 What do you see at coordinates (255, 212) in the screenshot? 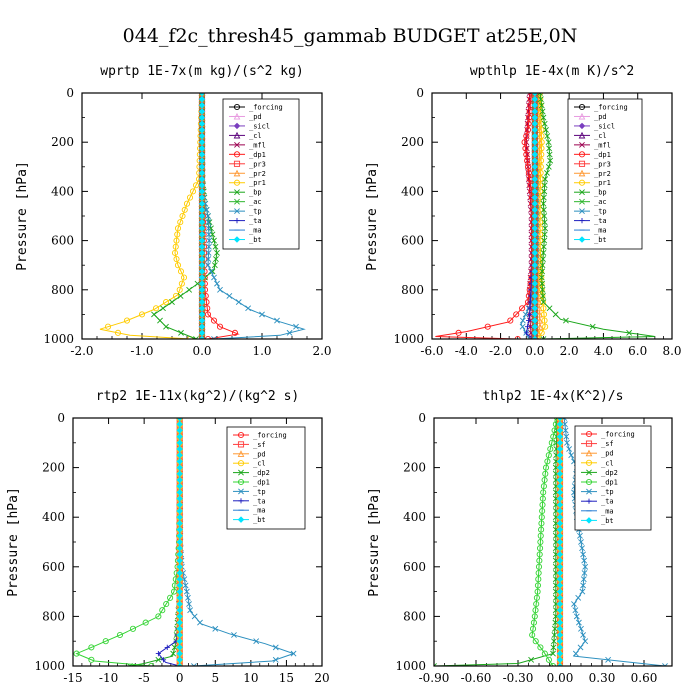
I see `legend-label: _tp` at bounding box center [255, 212].